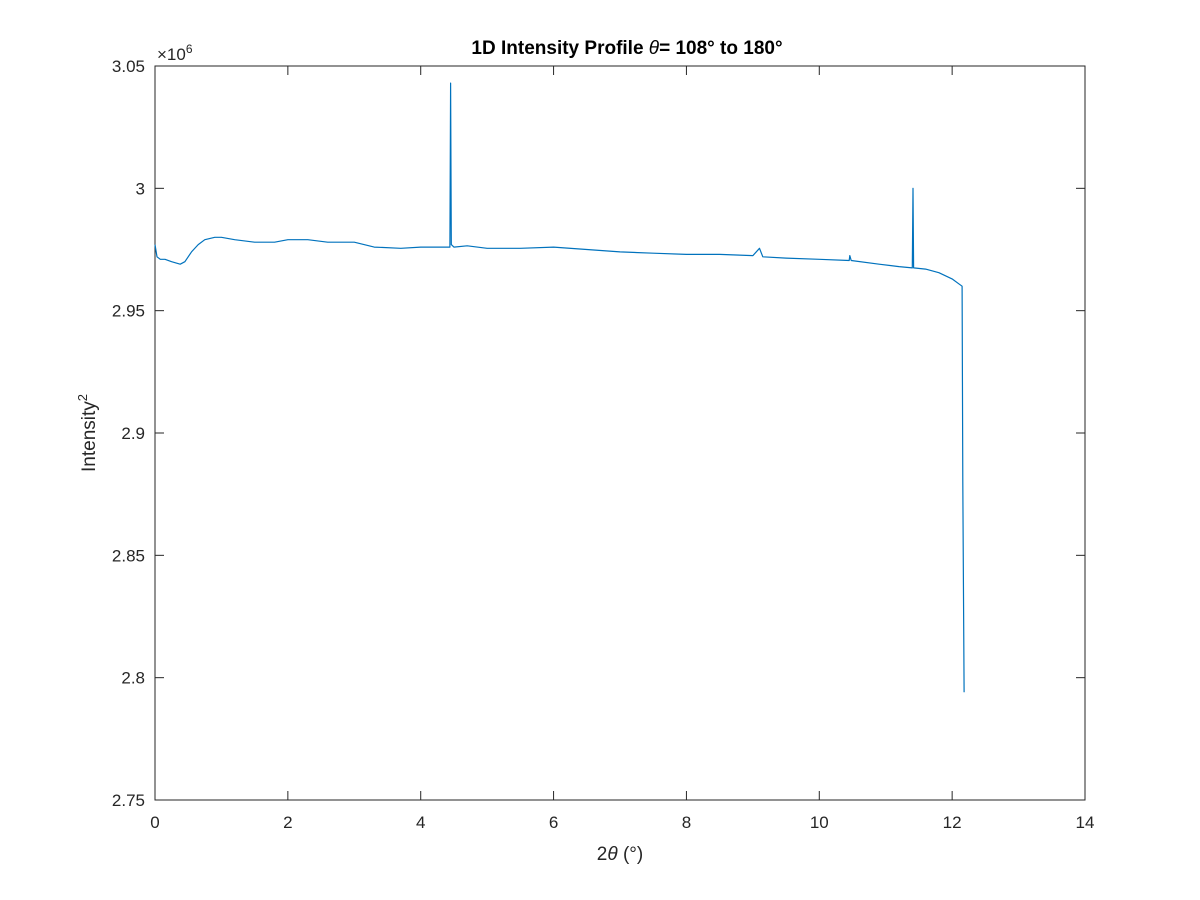 This screenshot has height=900, width=1200. I want to click on y-tick-label: 2.8, so click(133, 678).